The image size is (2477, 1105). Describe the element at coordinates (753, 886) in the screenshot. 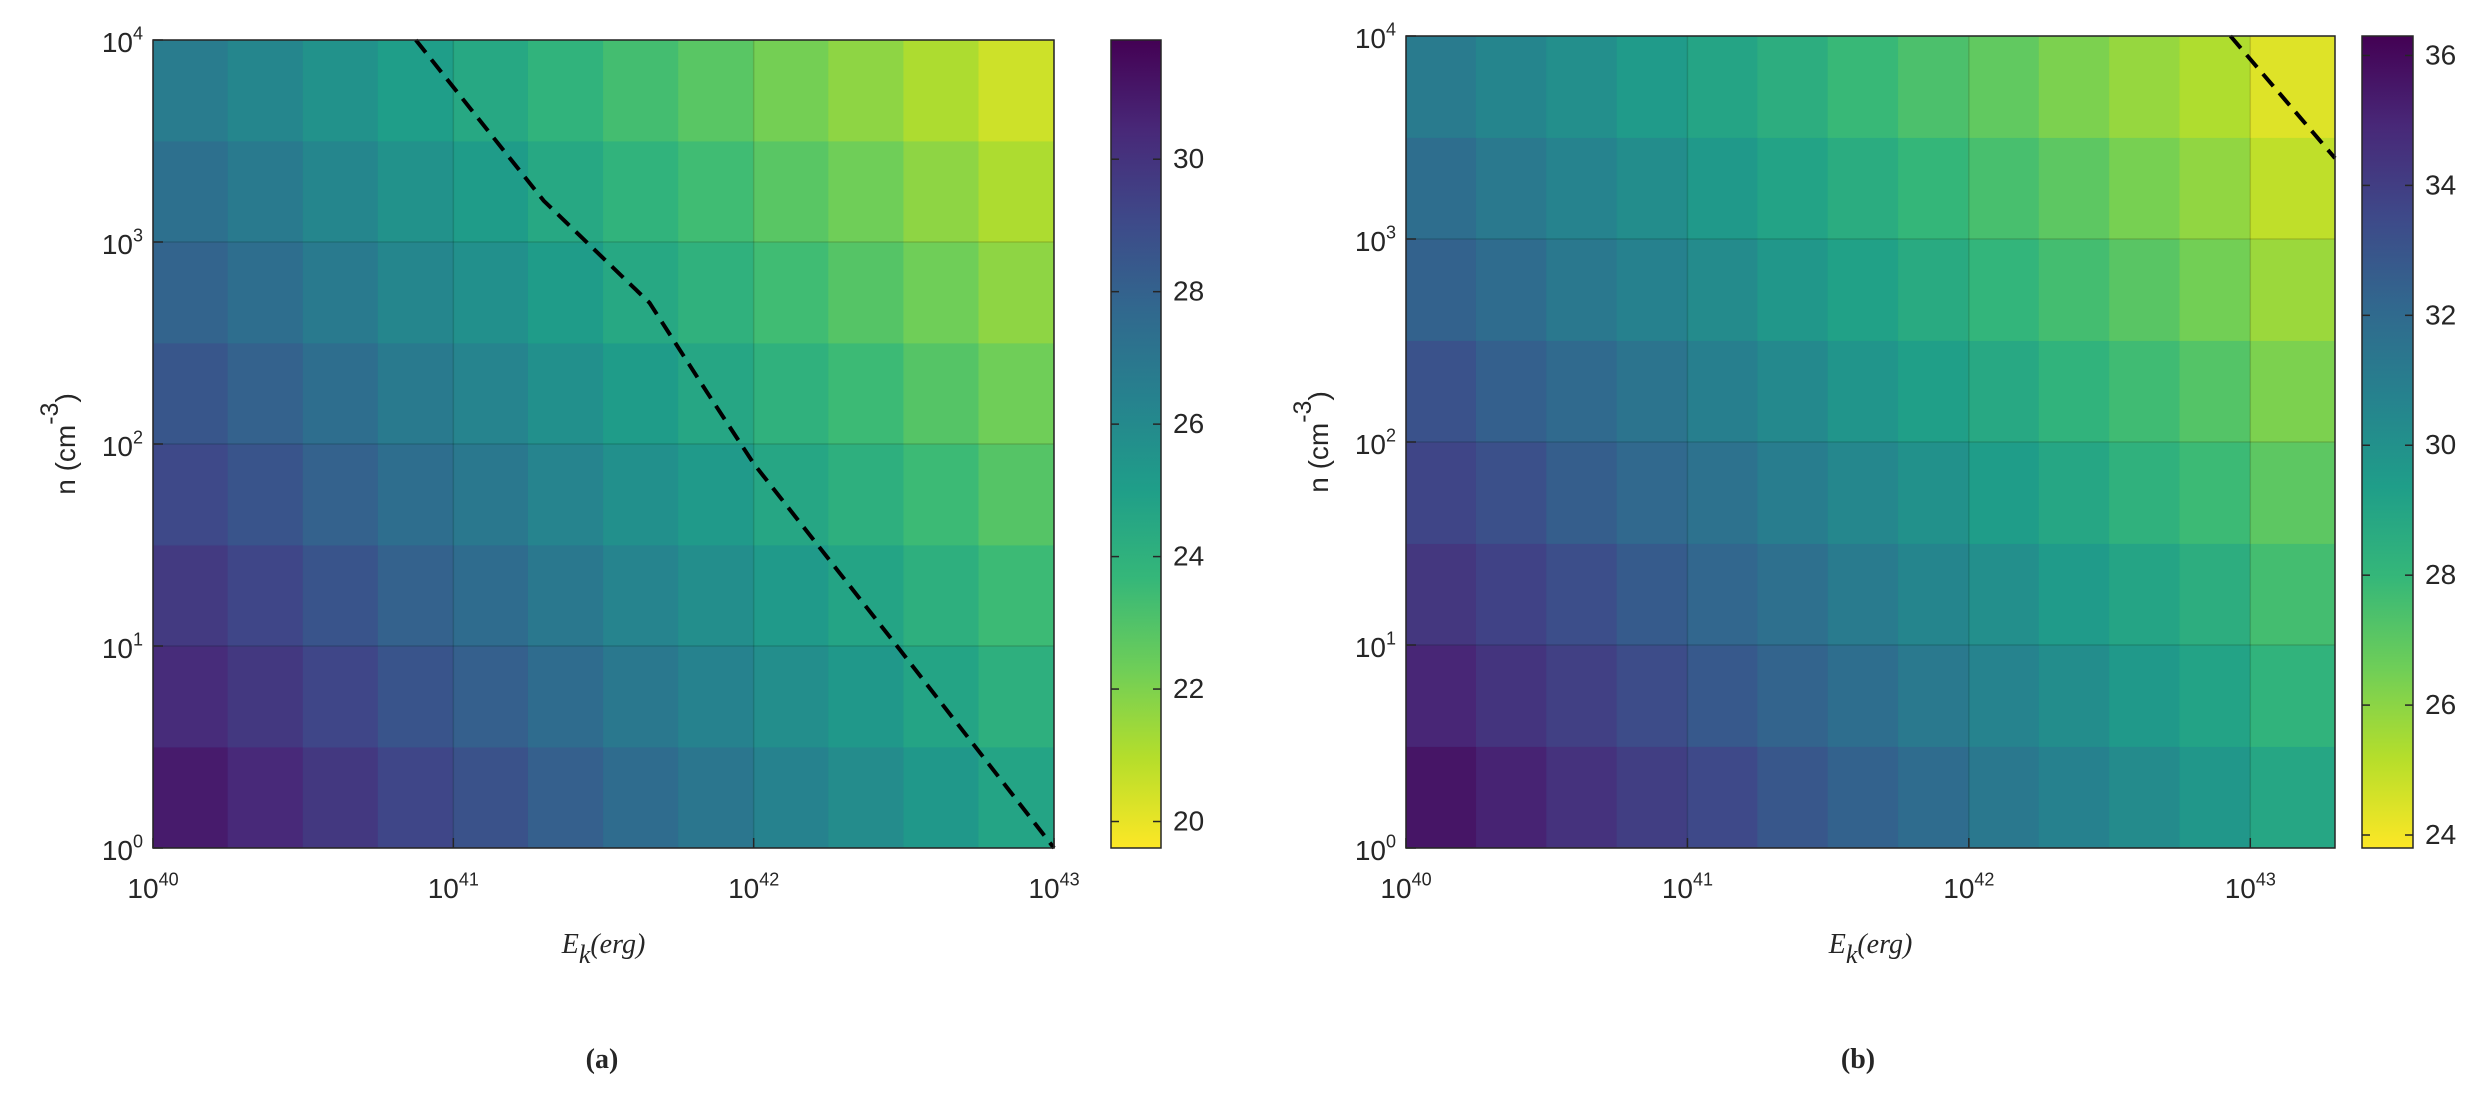

I see `x-tick-label: 1042​` at that location.